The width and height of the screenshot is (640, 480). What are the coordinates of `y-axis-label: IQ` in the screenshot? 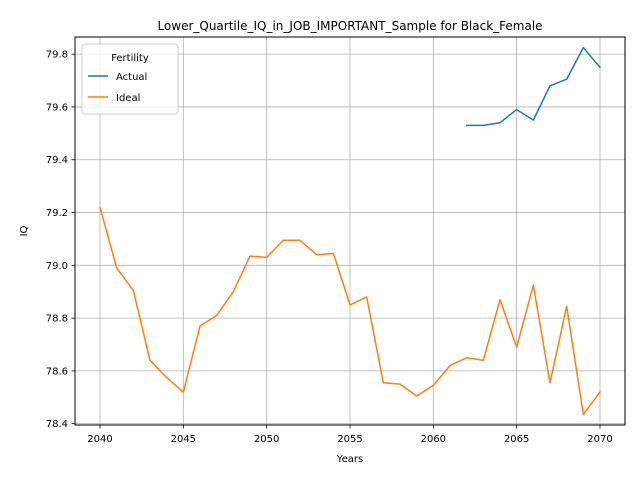 It's located at (24, 230).